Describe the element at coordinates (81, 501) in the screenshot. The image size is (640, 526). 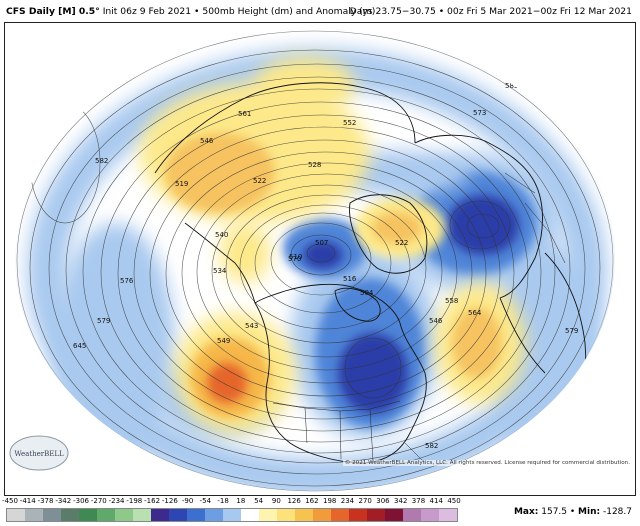
I see `colorbar-tick-label: -306` at that location.